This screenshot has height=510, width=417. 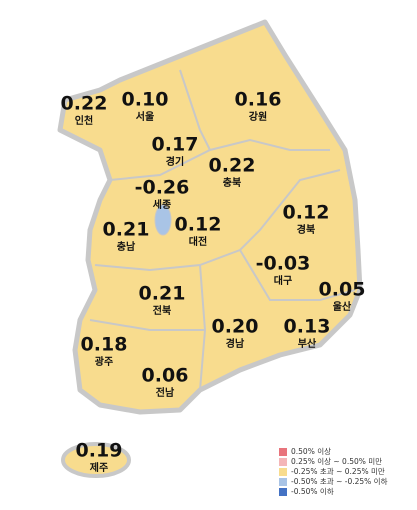 I want to click on legend-label: 0.25% 이상 ~ 0.50% 미만, so click(x=336, y=461).